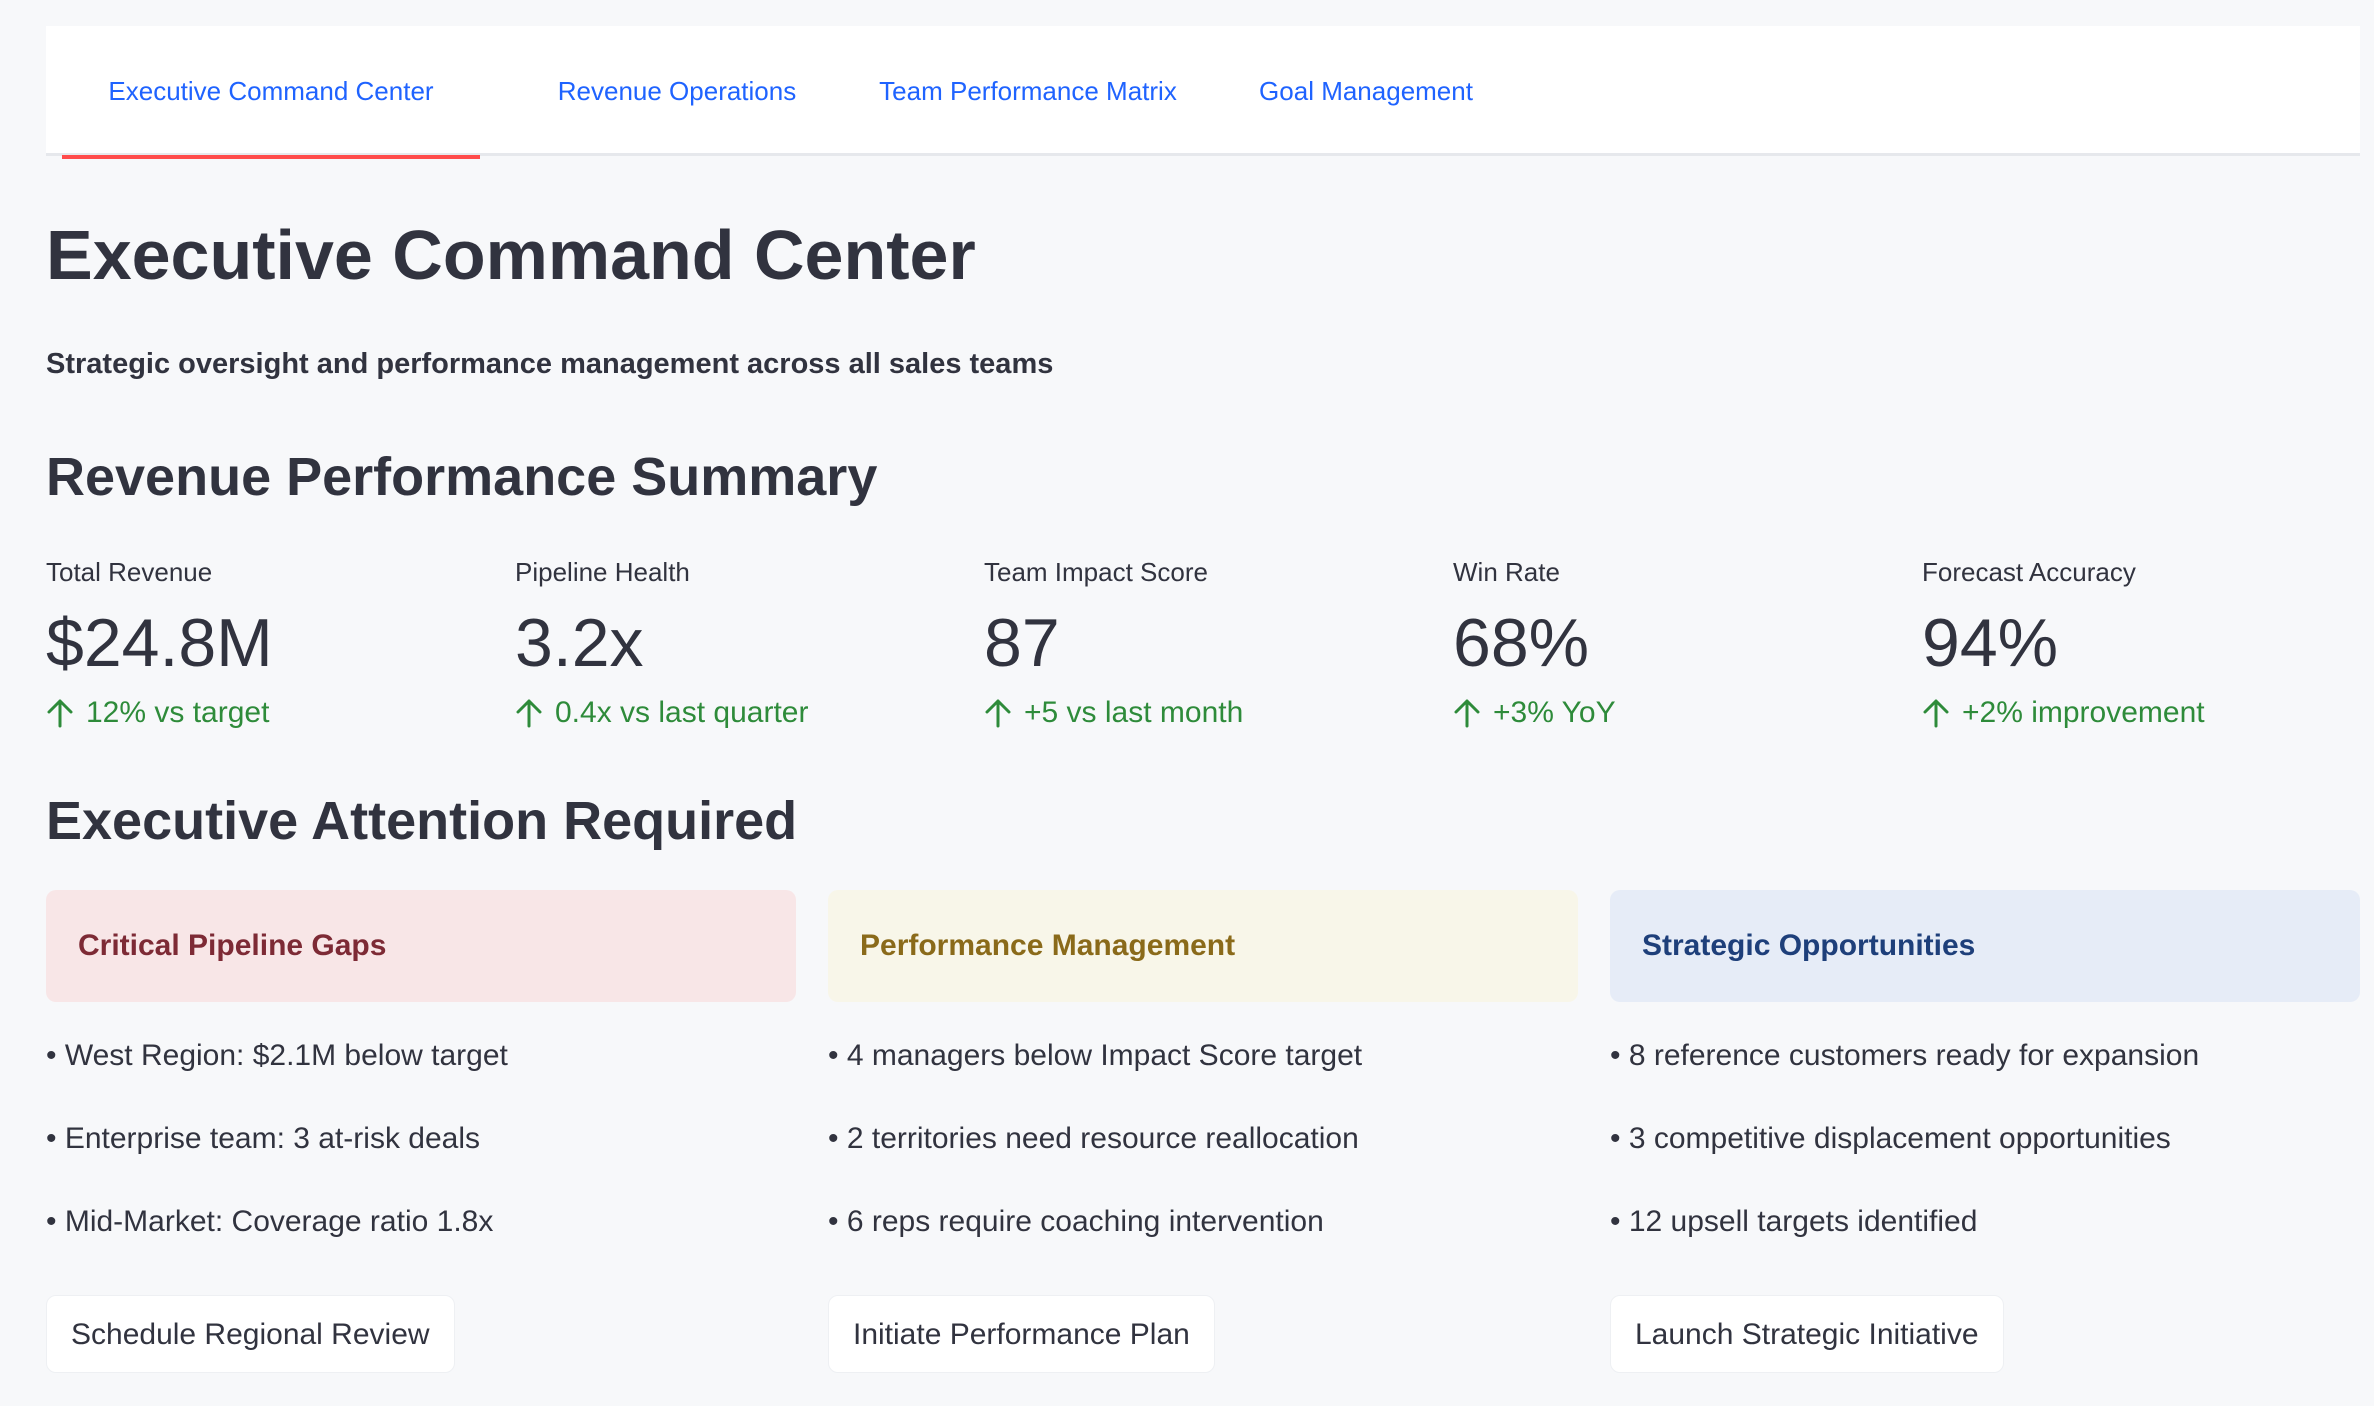  What do you see at coordinates (1028, 90) in the screenshot?
I see `tab-team-performance-matrix: Team Performance Matrix` at bounding box center [1028, 90].